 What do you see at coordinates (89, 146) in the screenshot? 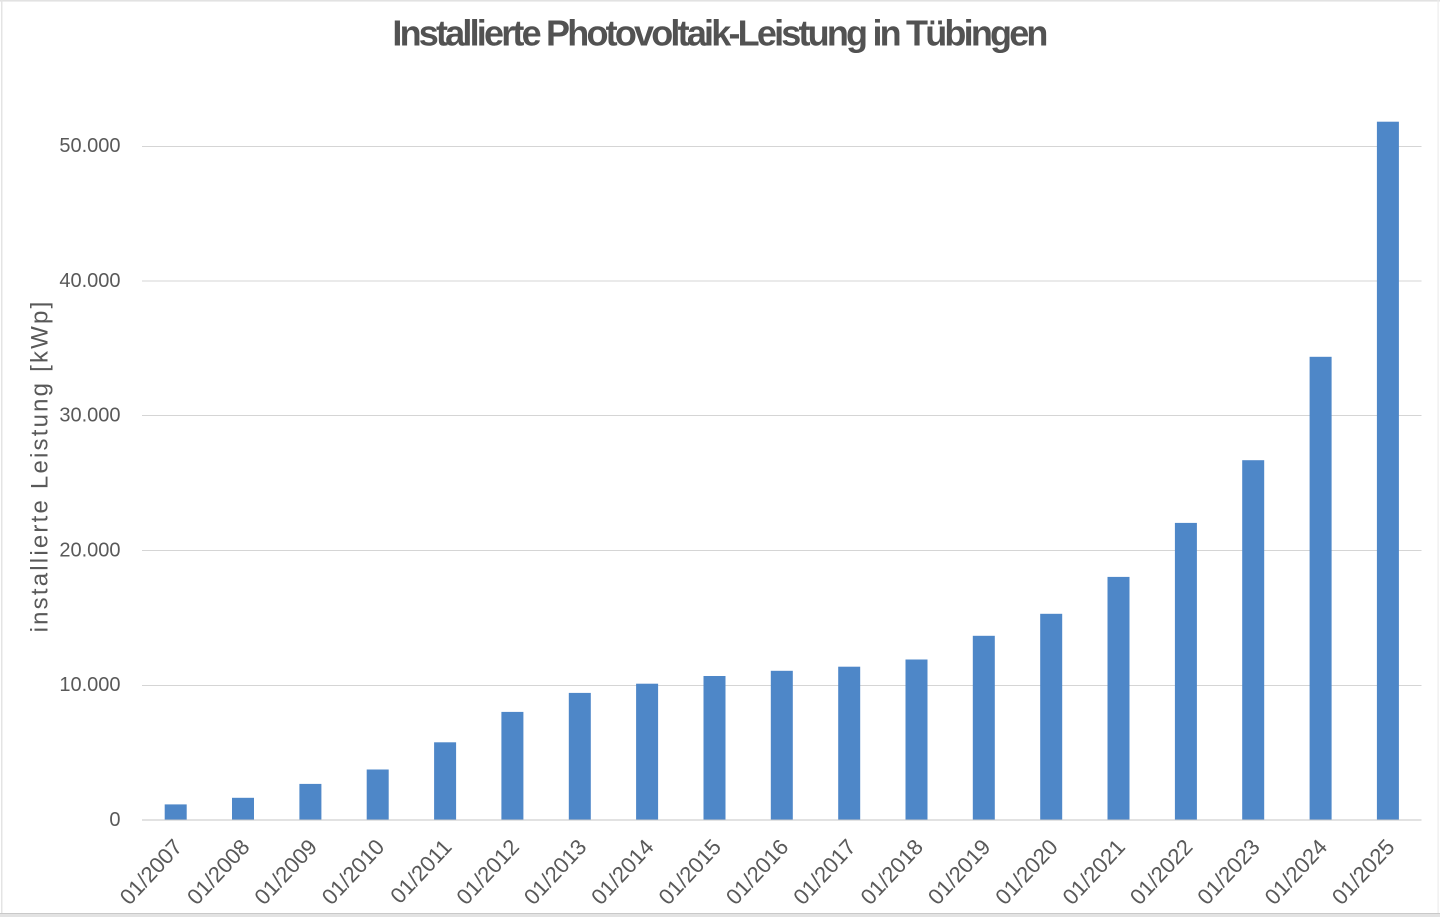
I see `svg-text: 50.000` at bounding box center [89, 146].